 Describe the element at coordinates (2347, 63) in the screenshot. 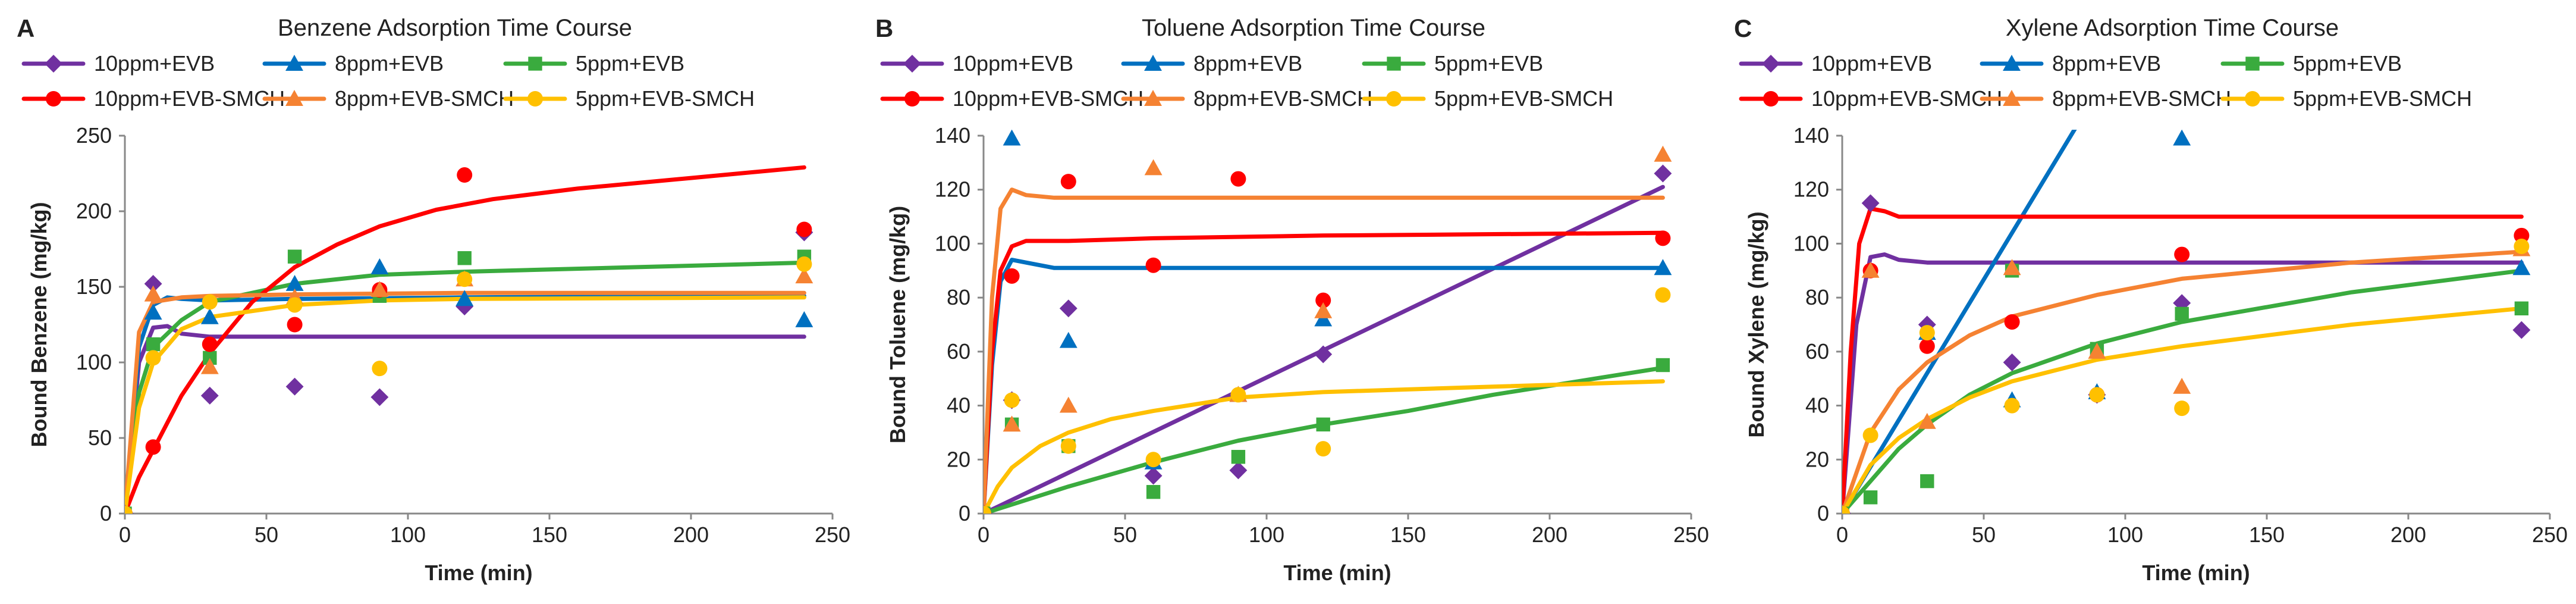

I see `legend-label: 5ppm+EVB` at that location.